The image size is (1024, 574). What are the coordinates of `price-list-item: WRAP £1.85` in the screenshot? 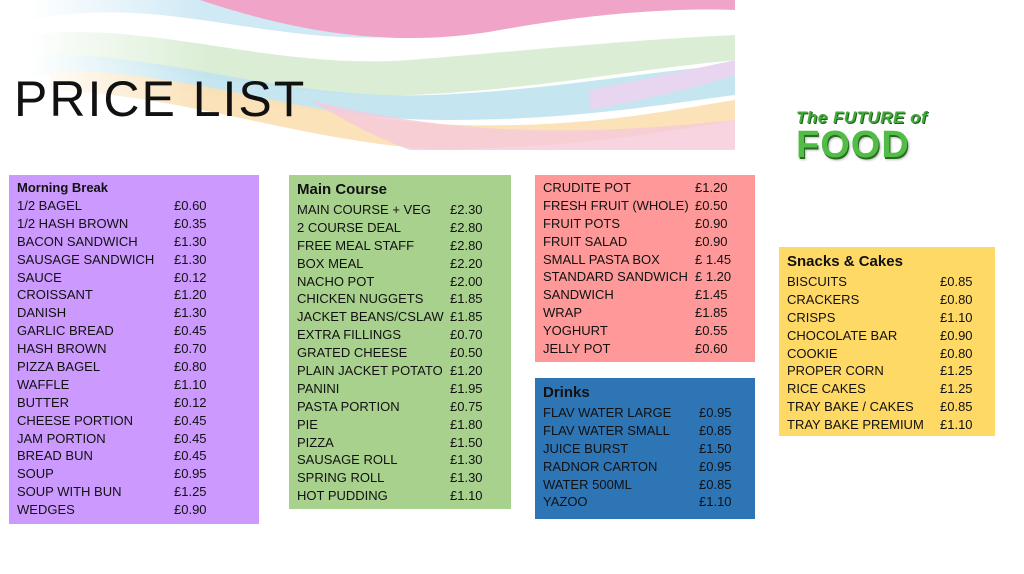 It's located at (645, 313).